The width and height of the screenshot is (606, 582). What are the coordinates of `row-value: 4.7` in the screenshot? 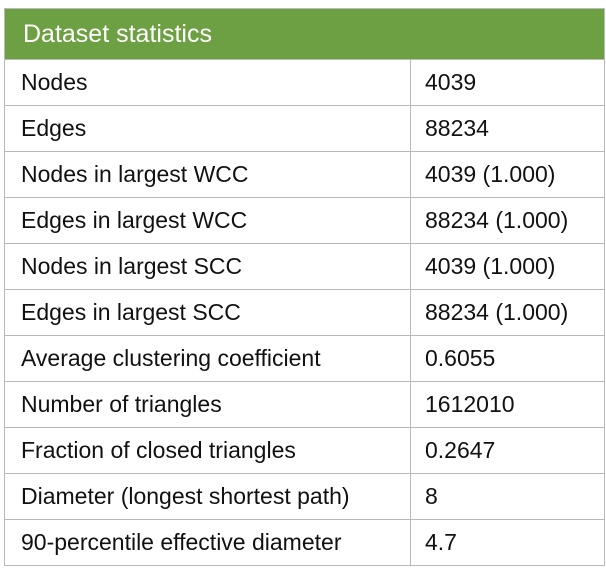 It's located at (507, 542).